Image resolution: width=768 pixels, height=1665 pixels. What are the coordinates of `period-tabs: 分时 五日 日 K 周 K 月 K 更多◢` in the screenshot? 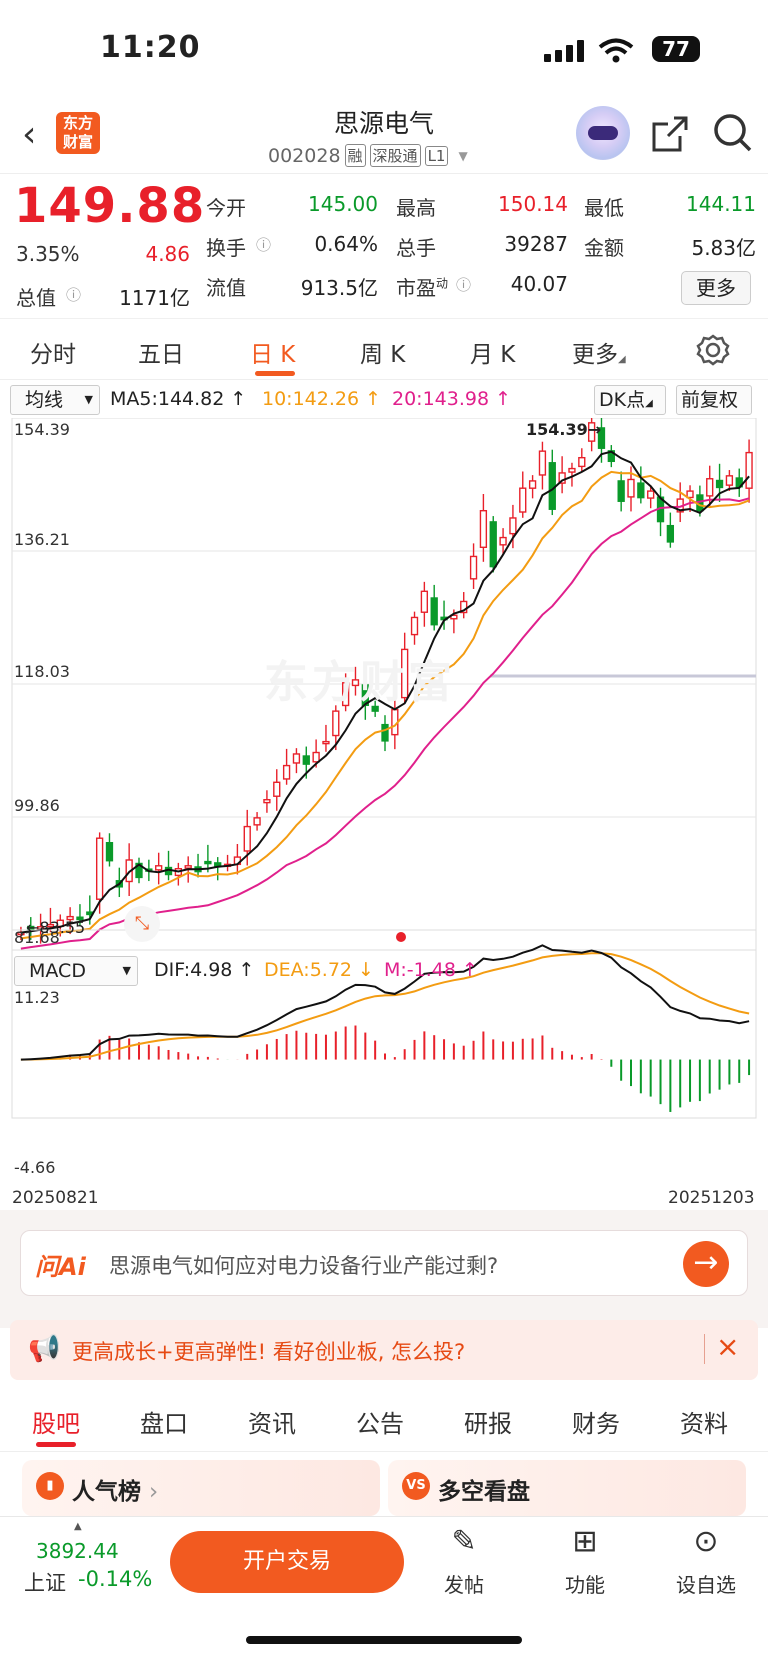 It's located at (384, 349).